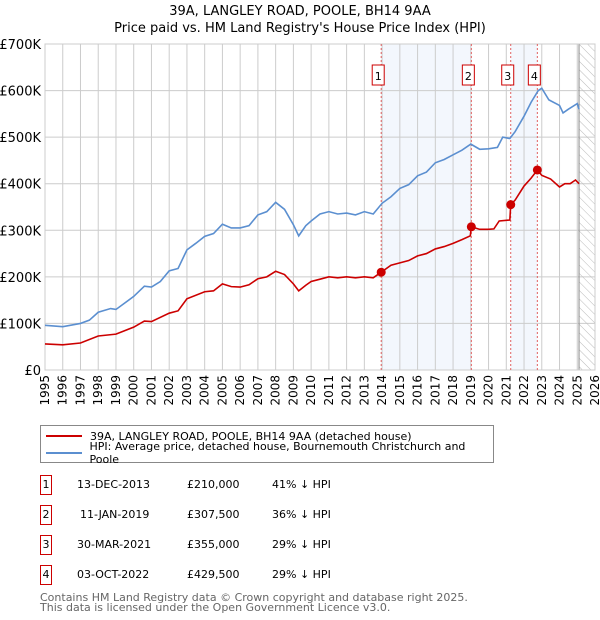 This screenshot has height=620, width=600. Describe the element at coordinates (20, 185) in the screenshot. I see `y-tick-label: £400K` at that location.